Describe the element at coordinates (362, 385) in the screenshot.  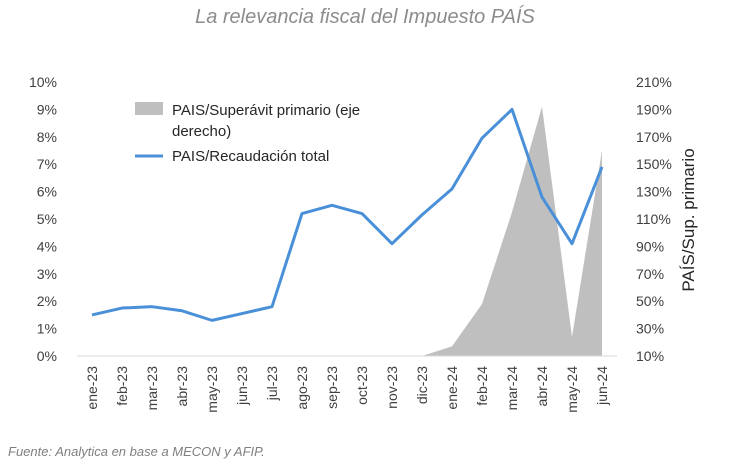
I see `x-tick-label: oct-23` at that location.